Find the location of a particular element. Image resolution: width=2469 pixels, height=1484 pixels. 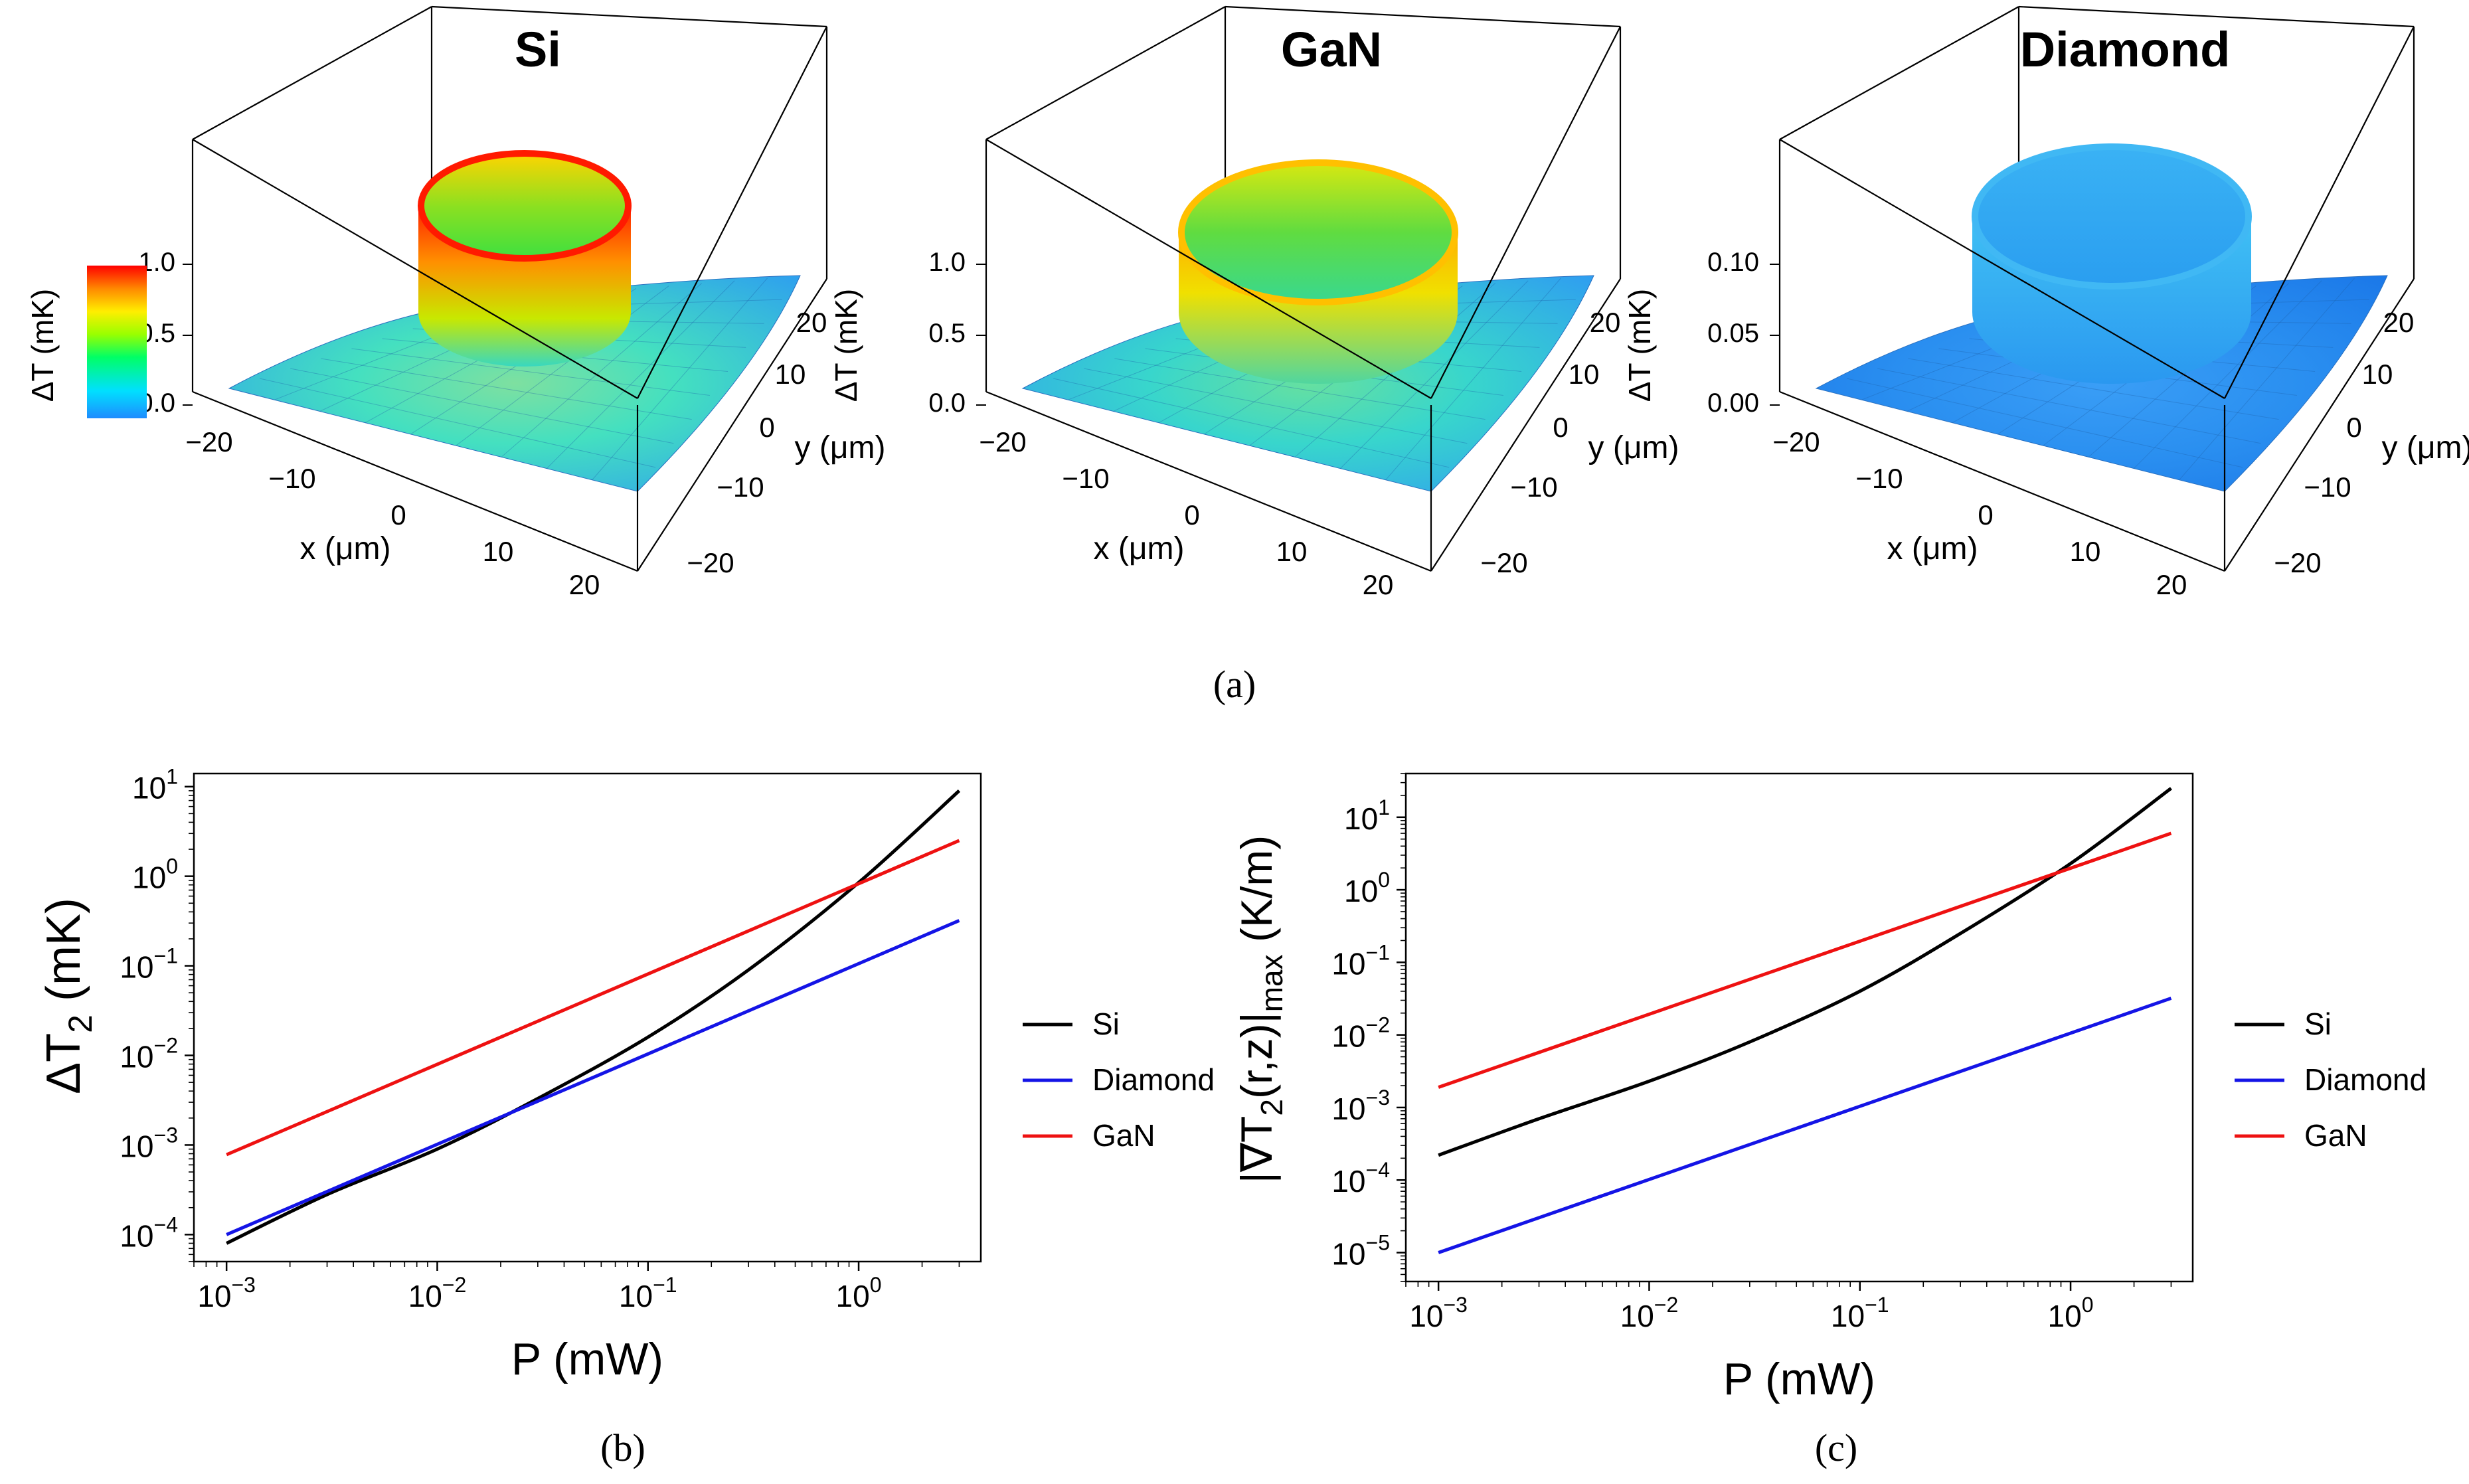

x-tick-label: 20 is located at coordinates (1378, 584).